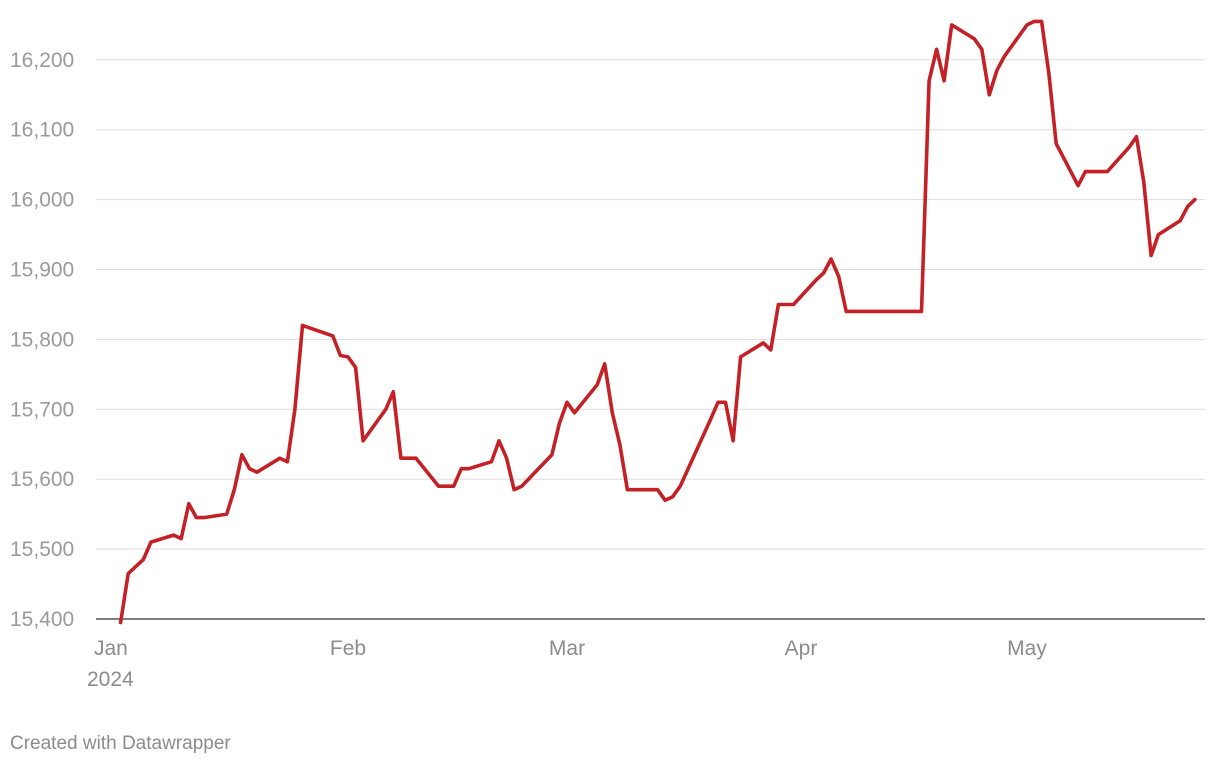 Image resolution: width=1220 pixels, height=768 pixels. What do you see at coordinates (42, 409) in the screenshot?
I see `y-tick-label: 15,700` at bounding box center [42, 409].